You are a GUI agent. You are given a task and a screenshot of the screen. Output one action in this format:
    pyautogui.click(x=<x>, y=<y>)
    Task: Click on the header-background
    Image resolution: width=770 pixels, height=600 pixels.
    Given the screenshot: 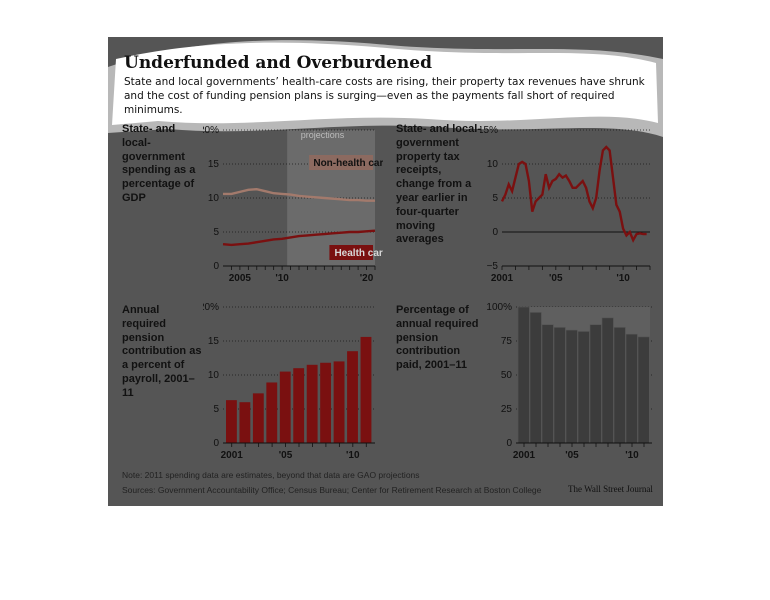 What is the action you would take?
    pyautogui.click(x=385, y=88)
    